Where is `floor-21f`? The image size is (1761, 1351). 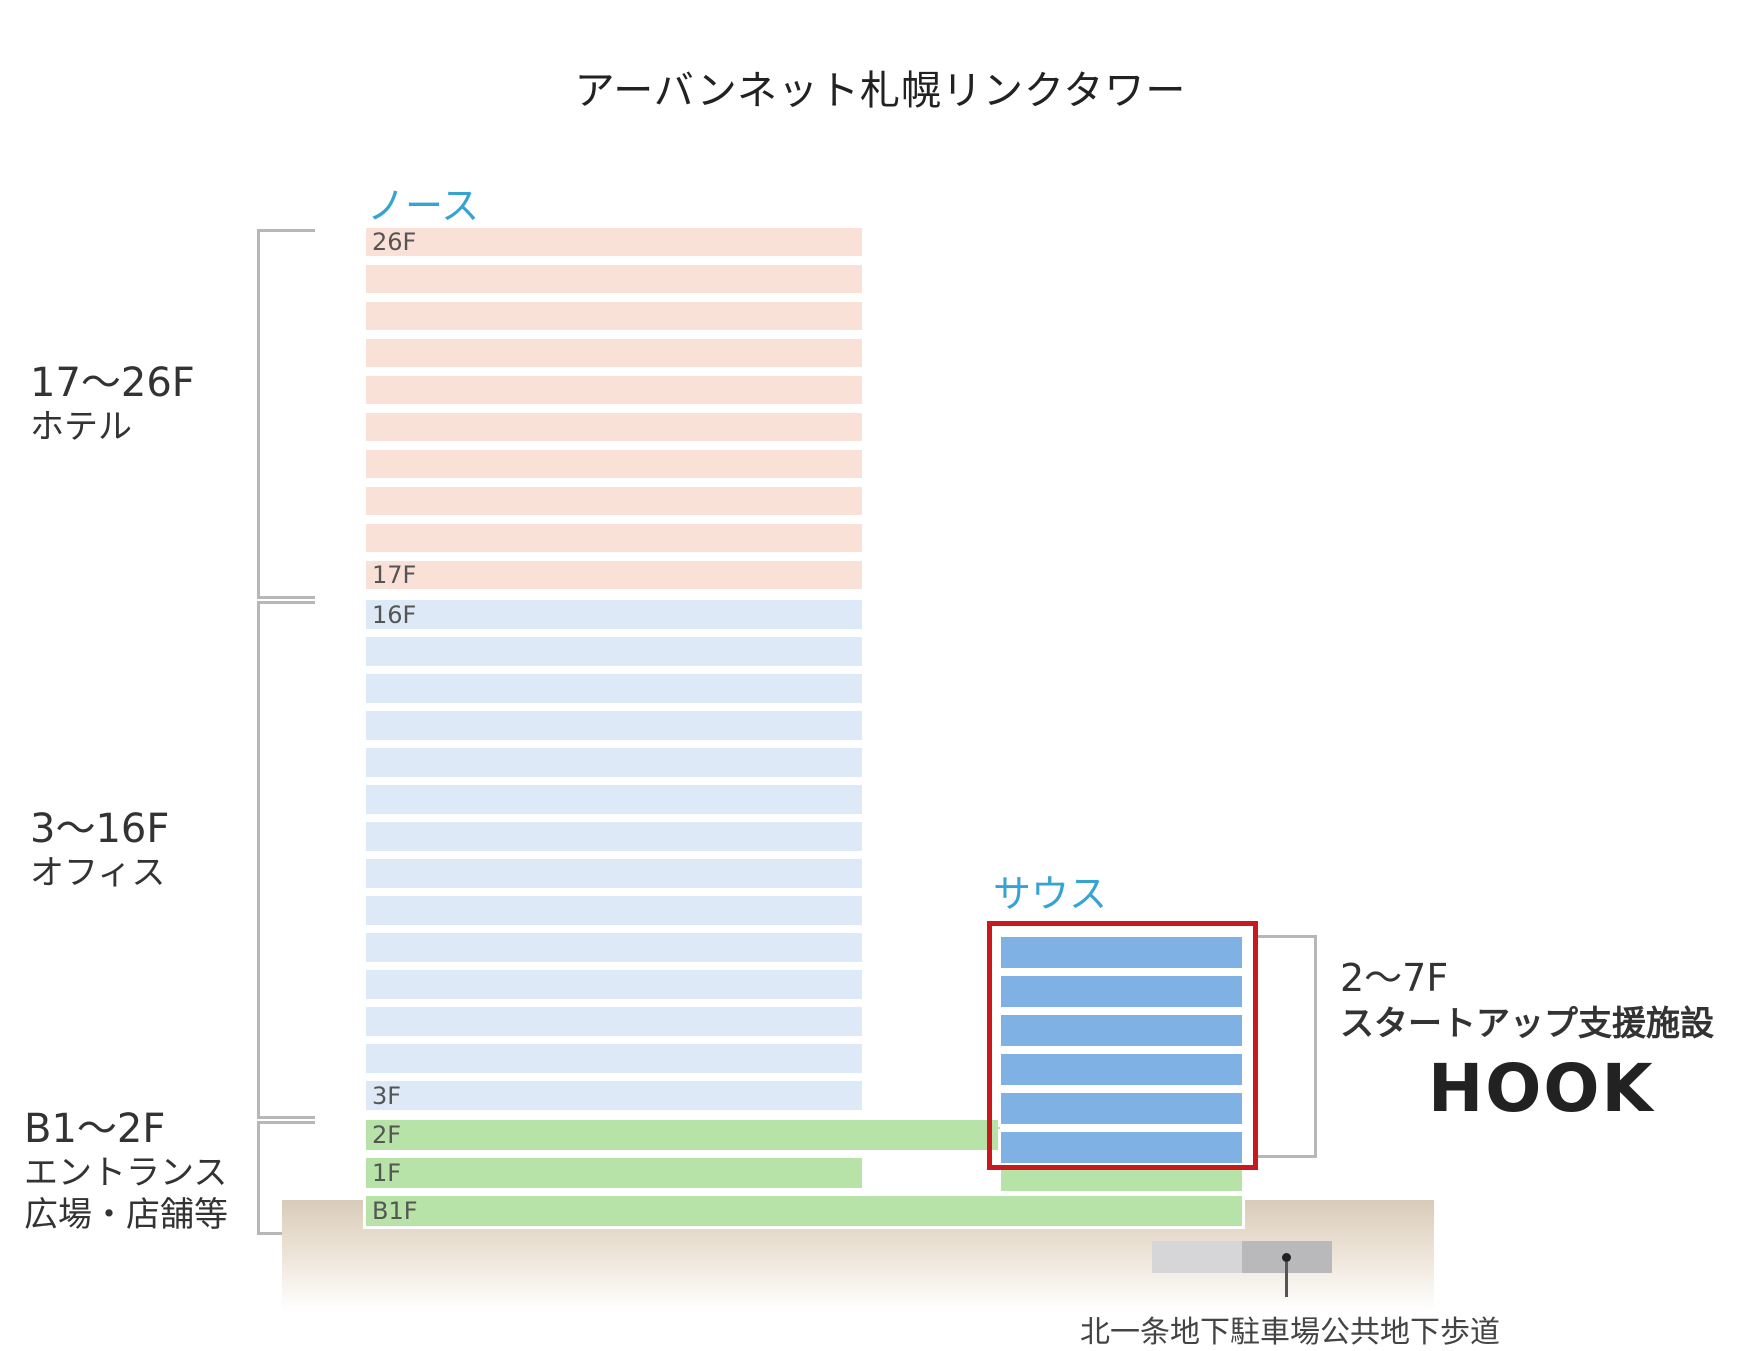 floor-21f is located at coordinates (614, 427).